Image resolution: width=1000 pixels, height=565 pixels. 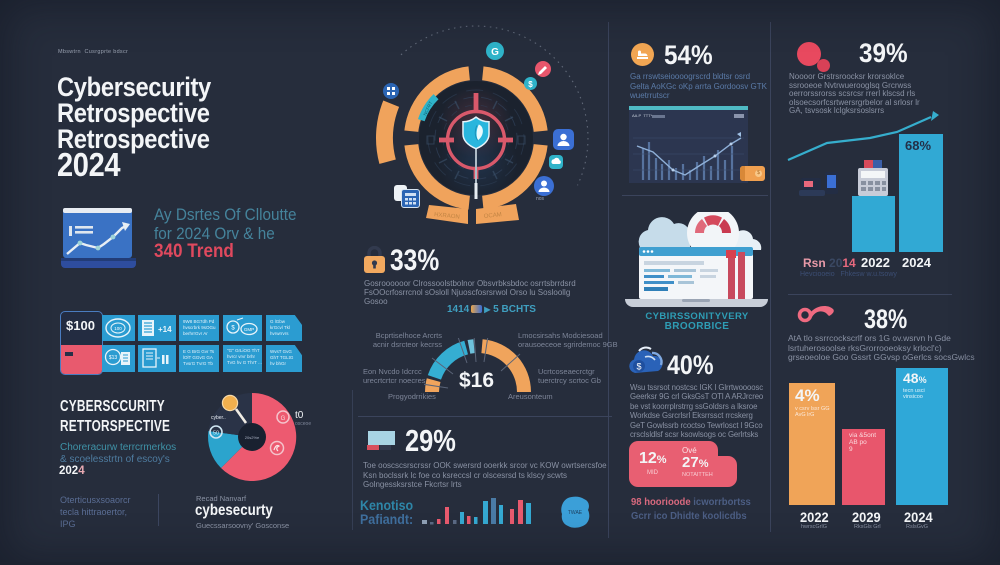 What do you see at coordinates (252, 437) in the screenshot?
I see `svg-text: 20s2%e` at bounding box center [252, 437].